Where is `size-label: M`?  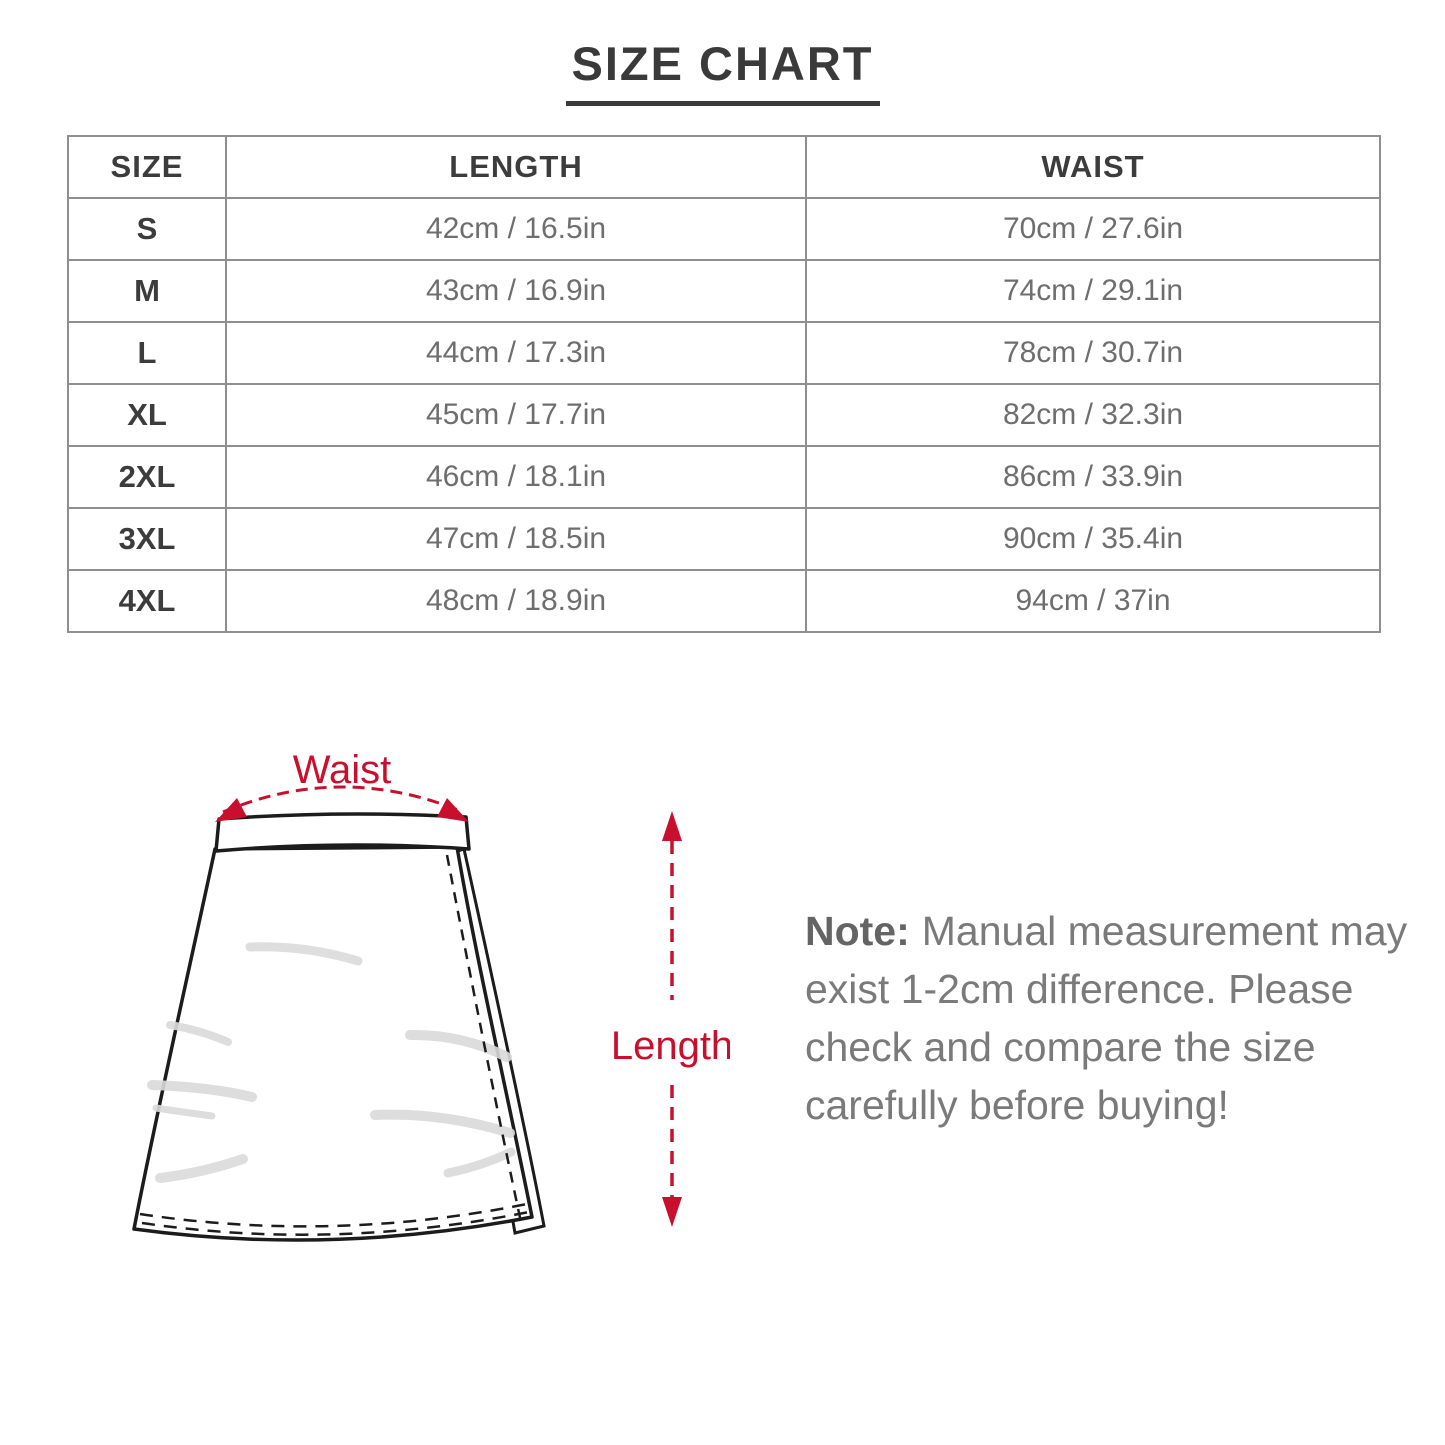
size-label: M is located at coordinates (147, 291).